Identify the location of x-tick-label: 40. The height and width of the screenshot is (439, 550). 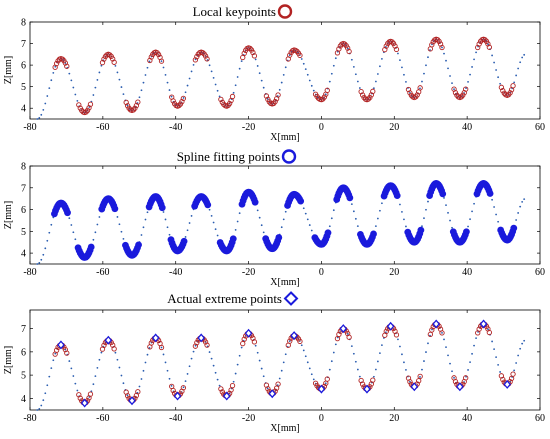
(467, 127).